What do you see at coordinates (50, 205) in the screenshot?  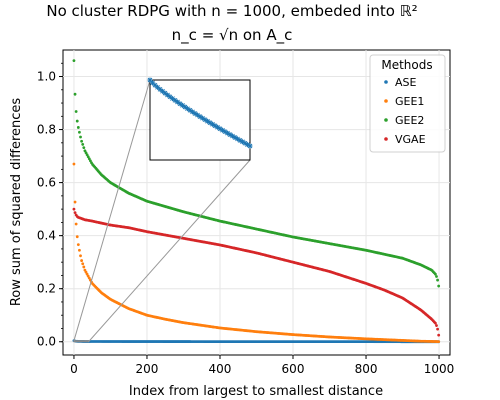 I see `y-axis-ticks: 0.0 0.2 0.4 0.6 0.8 1.0` at bounding box center [50, 205].